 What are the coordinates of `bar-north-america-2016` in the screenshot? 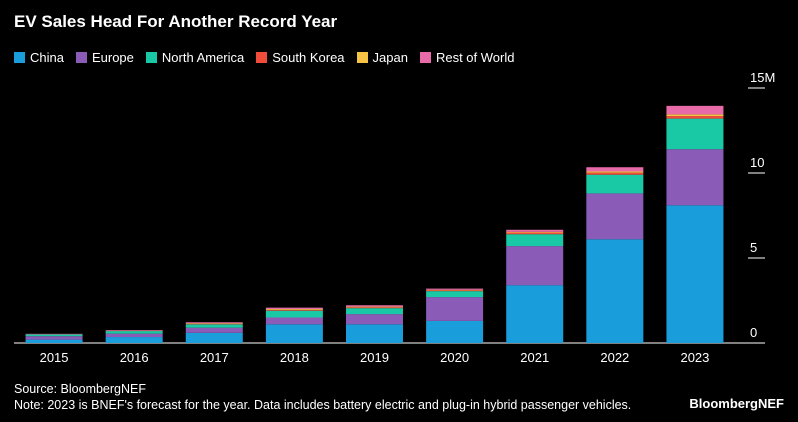 It's located at (134, 332).